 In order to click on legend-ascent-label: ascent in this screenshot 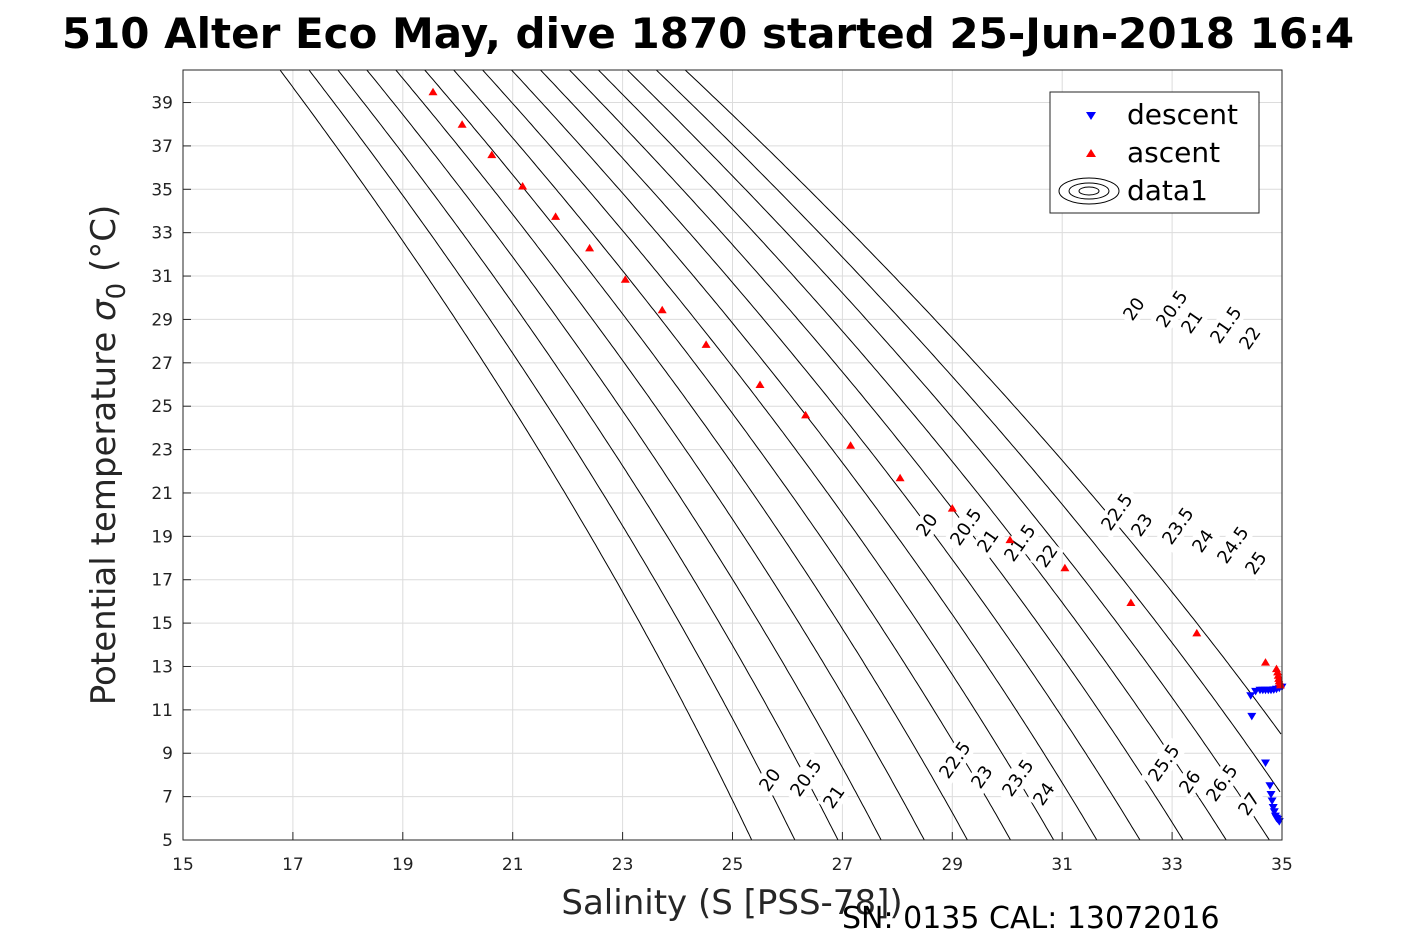, I will do `click(1173, 152)`.